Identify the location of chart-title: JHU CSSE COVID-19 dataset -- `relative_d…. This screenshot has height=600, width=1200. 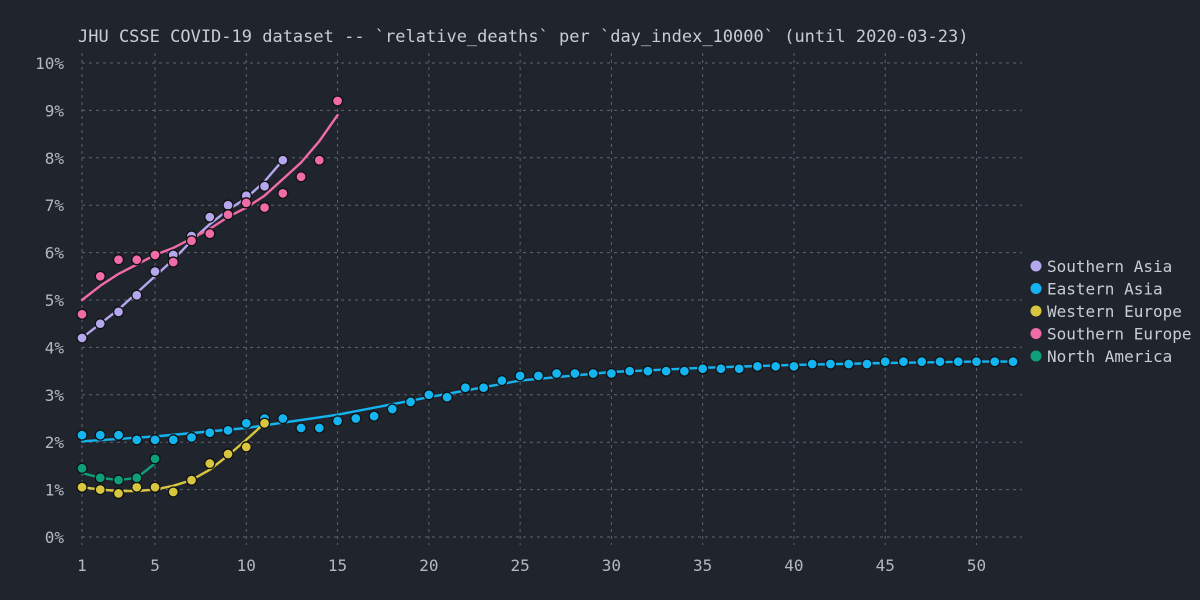
(523, 37).